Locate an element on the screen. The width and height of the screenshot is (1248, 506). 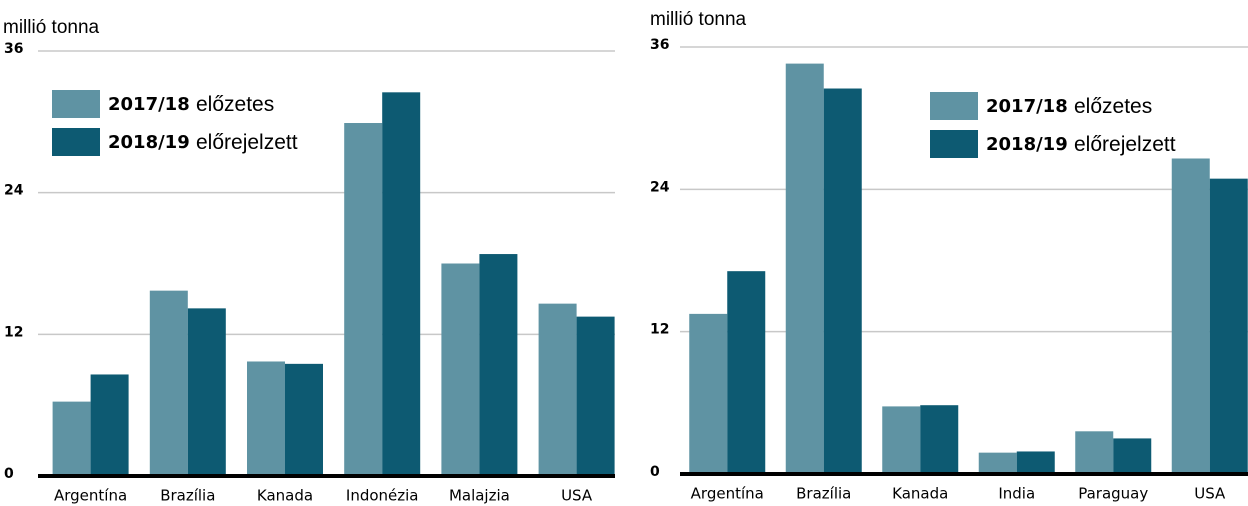
x-tick-label: Indonézia is located at coordinates (382, 496).